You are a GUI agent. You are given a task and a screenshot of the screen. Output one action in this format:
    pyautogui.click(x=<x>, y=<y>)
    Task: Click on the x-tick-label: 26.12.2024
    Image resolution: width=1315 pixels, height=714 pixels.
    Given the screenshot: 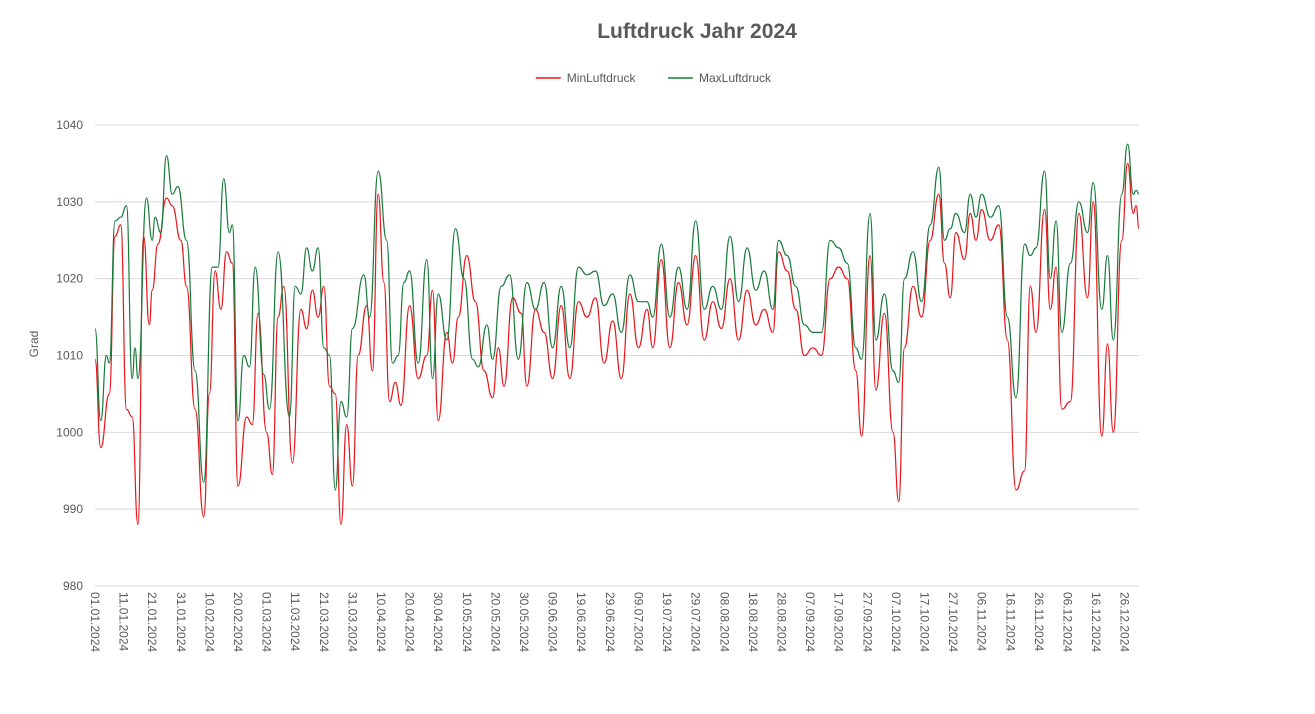 What is the action you would take?
    pyautogui.click(x=1125, y=622)
    